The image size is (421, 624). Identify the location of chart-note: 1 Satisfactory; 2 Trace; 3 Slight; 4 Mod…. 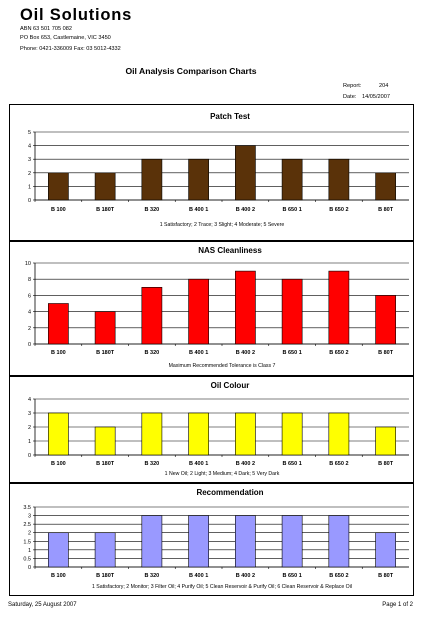
(222, 225).